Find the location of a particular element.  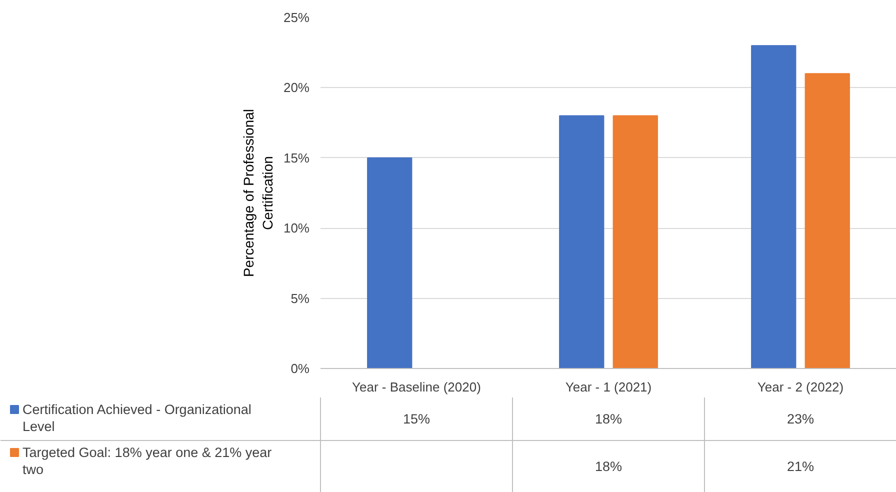

x-tick-label: Year - Baseline (2020) is located at coordinates (416, 387).